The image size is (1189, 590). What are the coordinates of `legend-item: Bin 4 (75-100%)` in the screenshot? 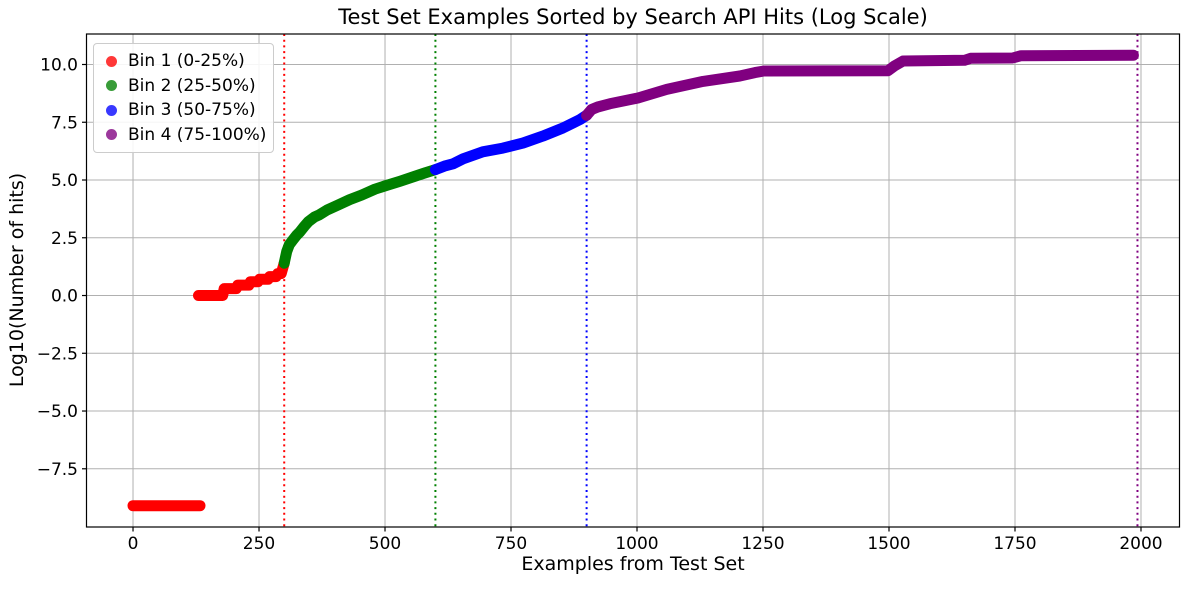 It's located at (183, 135).